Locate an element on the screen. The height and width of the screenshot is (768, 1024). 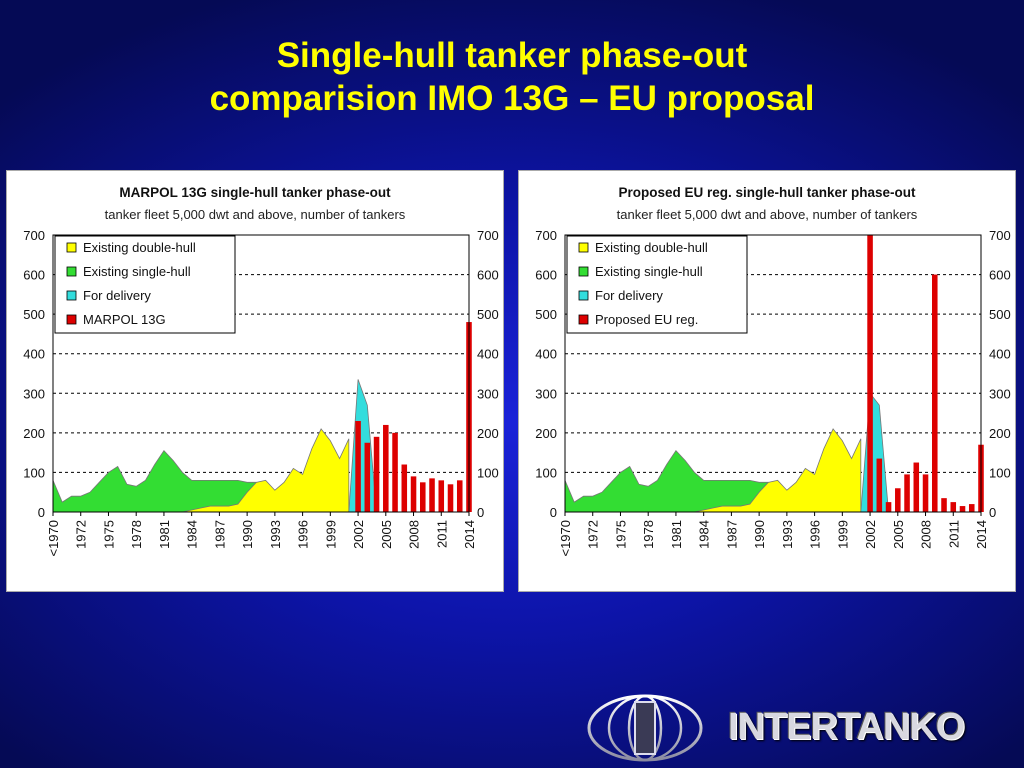
chart-title: MARPOL 13G single-hull tanker phase-out is located at coordinates (255, 192).